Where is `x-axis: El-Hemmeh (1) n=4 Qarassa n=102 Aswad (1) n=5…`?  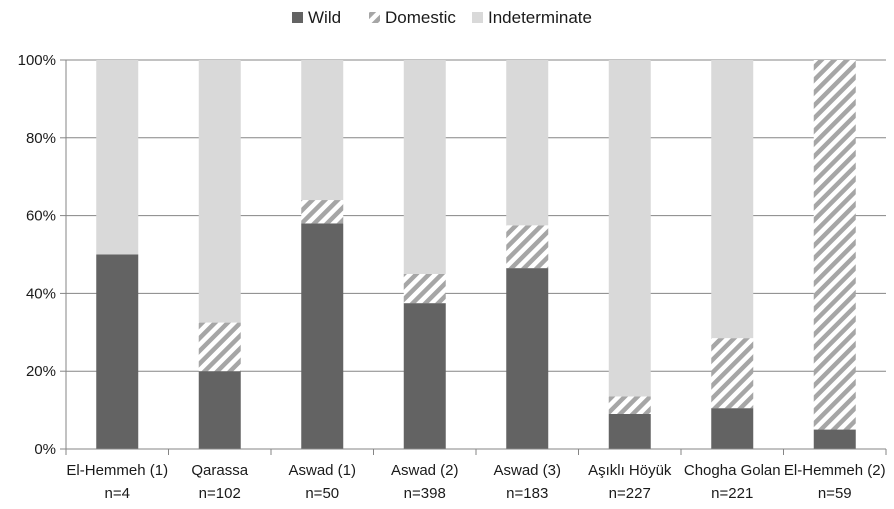 x-axis: El-Hemmeh (1) n=4 Qarassa n=102 Aswad (1) n=5… is located at coordinates (476, 475).